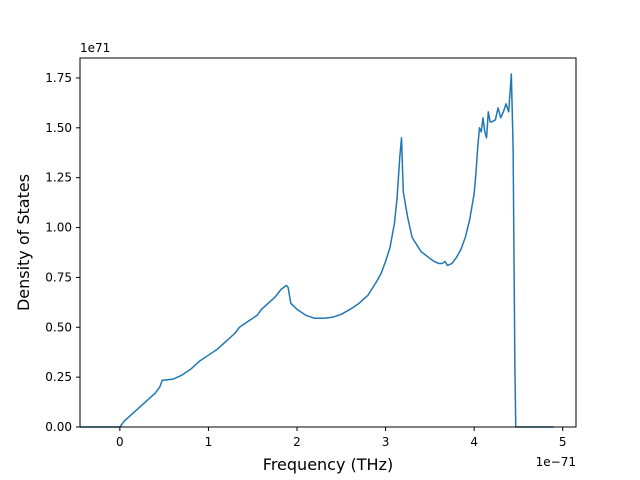  What do you see at coordinates (23, 242) in the screenshot?
I see `y-axis-label: Density of States` at bounding box center [23, 242].